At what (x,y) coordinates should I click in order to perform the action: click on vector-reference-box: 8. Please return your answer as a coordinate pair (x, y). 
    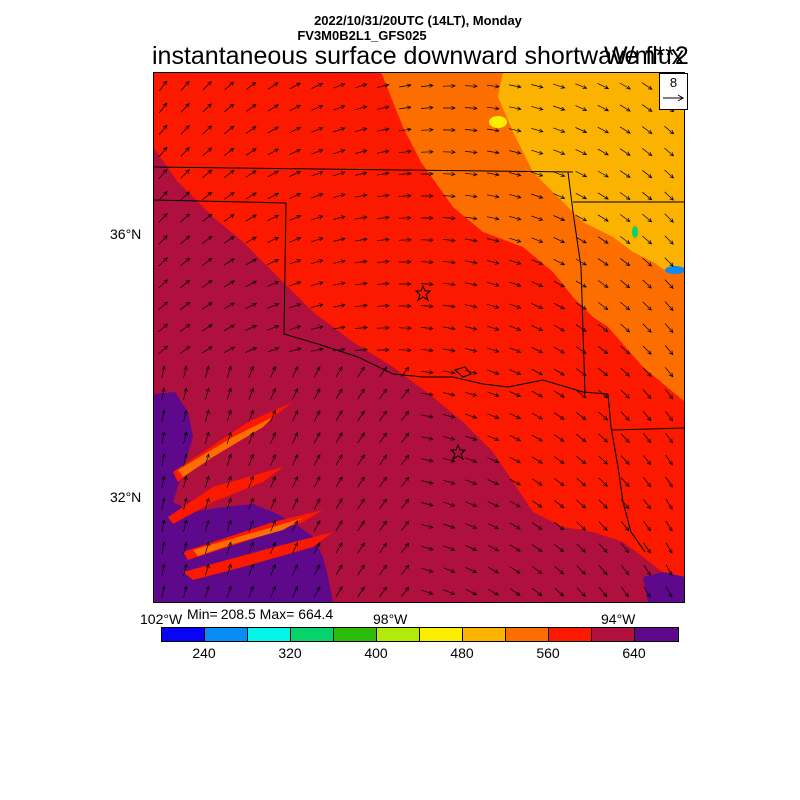
    Looking at the image, I should click on (673, 91).